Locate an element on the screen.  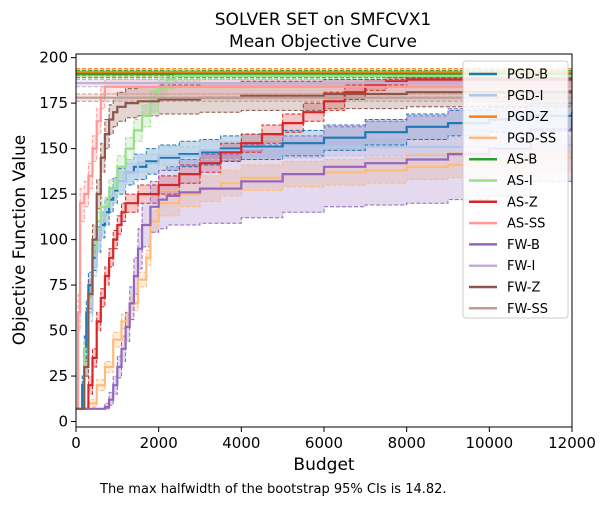
y-tick-label: 0 is located at coordinates (63, 422).